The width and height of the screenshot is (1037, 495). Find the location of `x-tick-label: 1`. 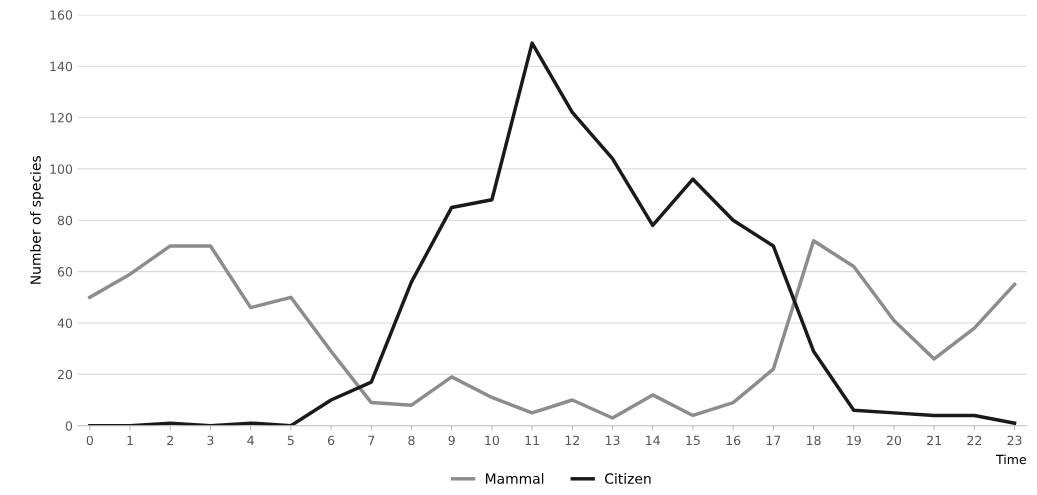

x-tick-label: 1 is located at coordinates (130, 440).